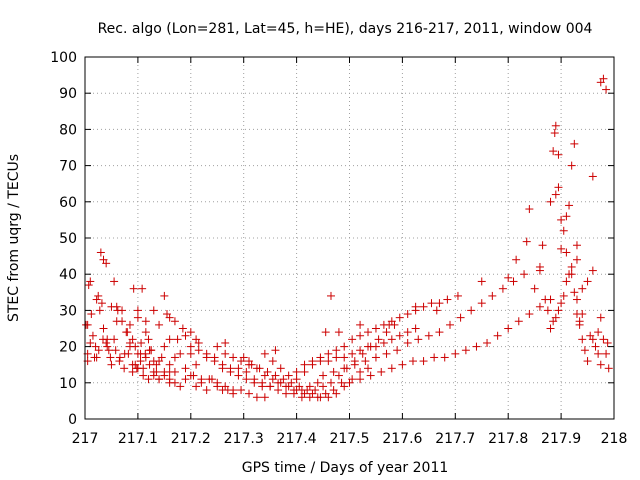 The height and width of the screenshot is (480, 640). What do you see at coordinates (68, 203) in the screenshot?
I see `y-tick-label: 60` at bounding box center [68, 203].